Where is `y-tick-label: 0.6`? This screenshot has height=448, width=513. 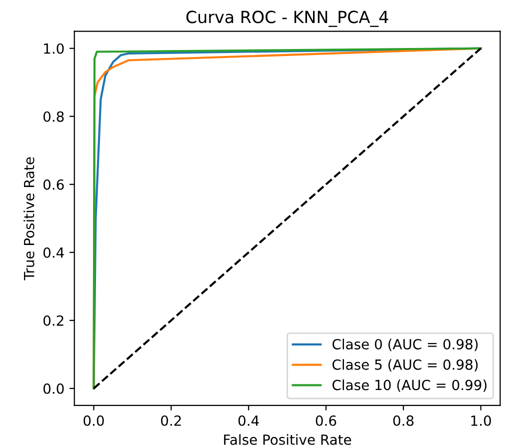 y-tick-label: 0.6 is located at coordinates (53, 184).